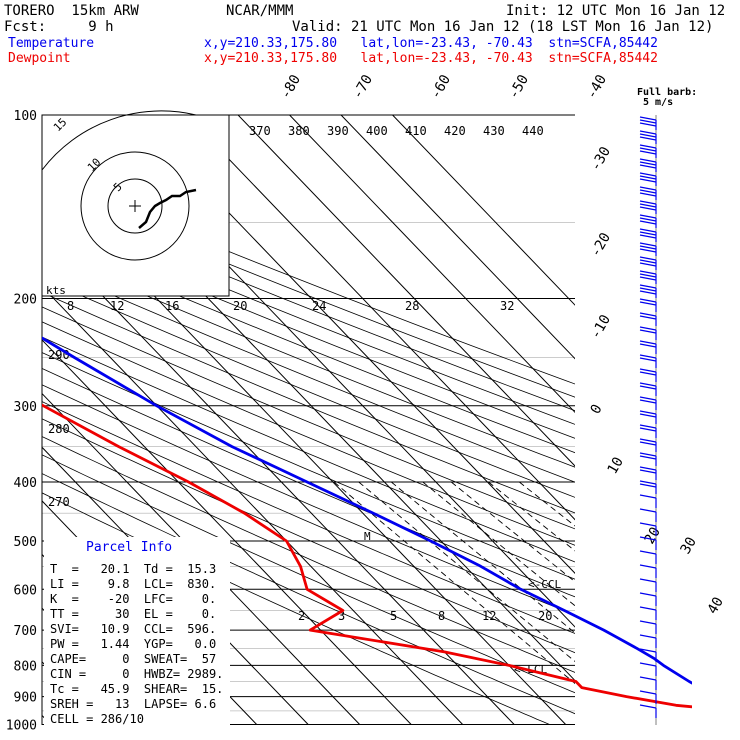 Image resolution: width=740 pixels, height=740 pixels. What do you see at coordinates (240, 306) in the screenshot?
I see `speed-axis-label: 20` at bounding box center [240, 306].